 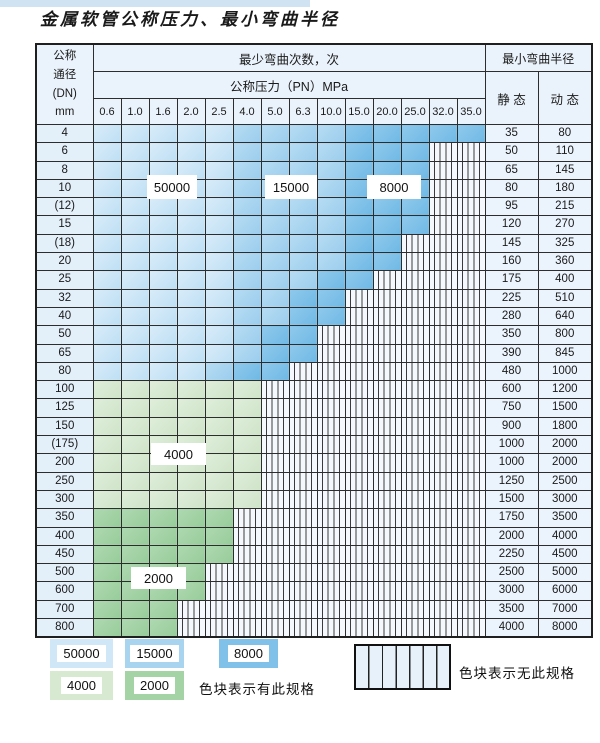 I want to click on dn-cell: 20, so click(x=64, y=262).